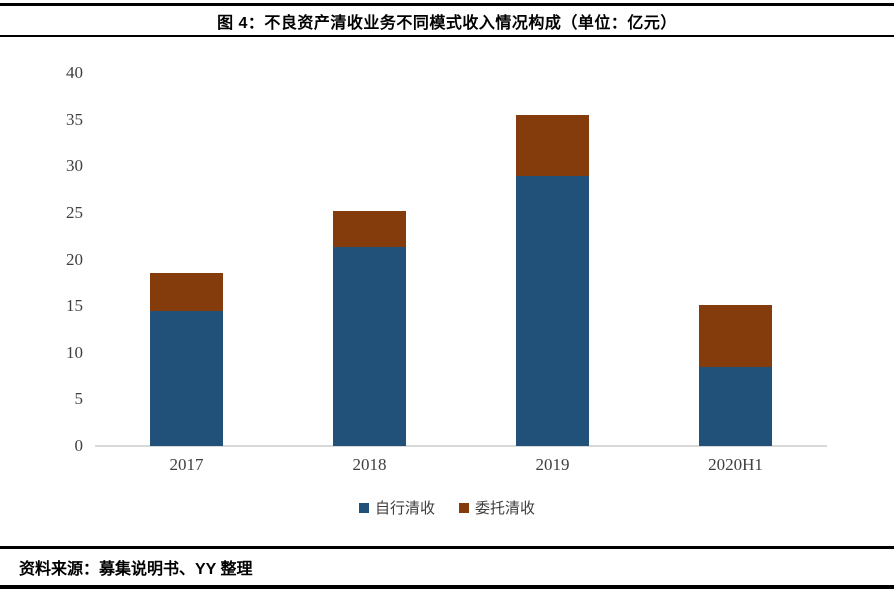 This screenshot has width=894, height=592. Describe the element at coordinates (447, 547) in the screenshot. I see `source-divider-rule` at that location.